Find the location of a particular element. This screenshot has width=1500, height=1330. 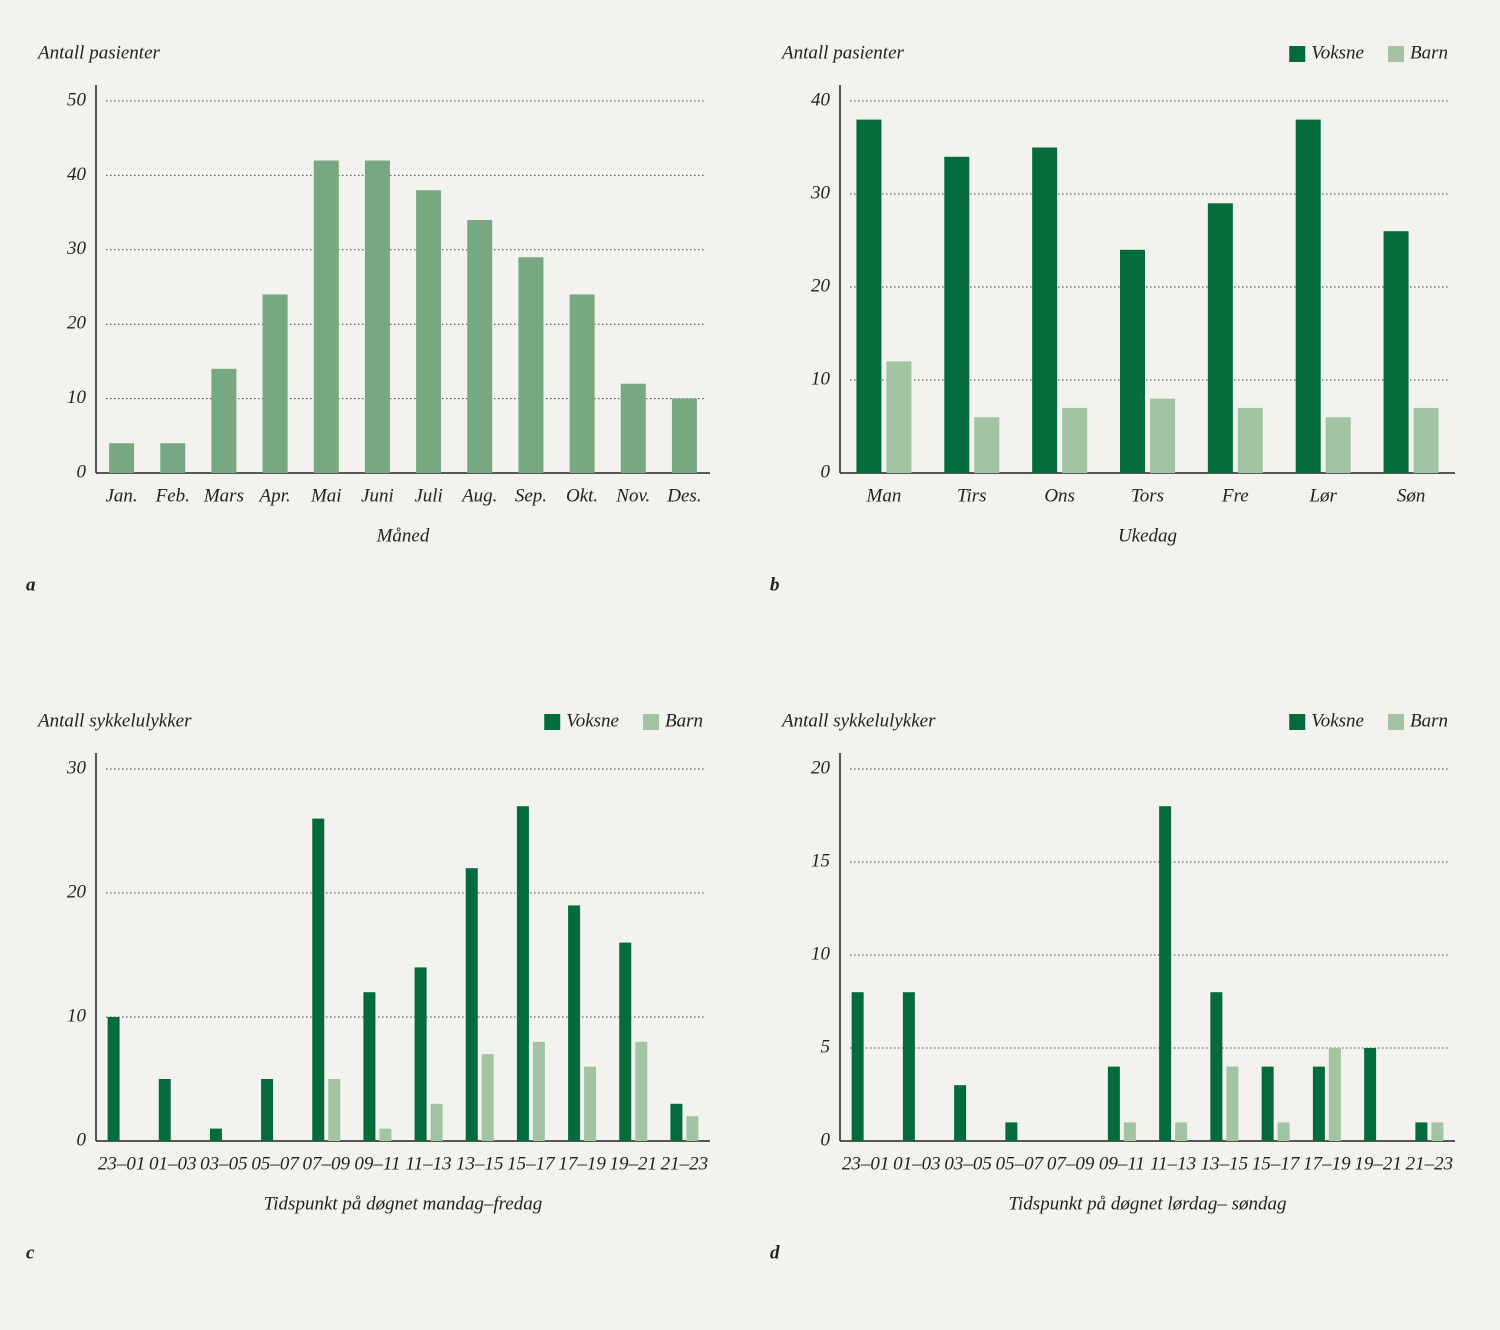

x-tick-label: Nov. is located at coordinates (632, 495).